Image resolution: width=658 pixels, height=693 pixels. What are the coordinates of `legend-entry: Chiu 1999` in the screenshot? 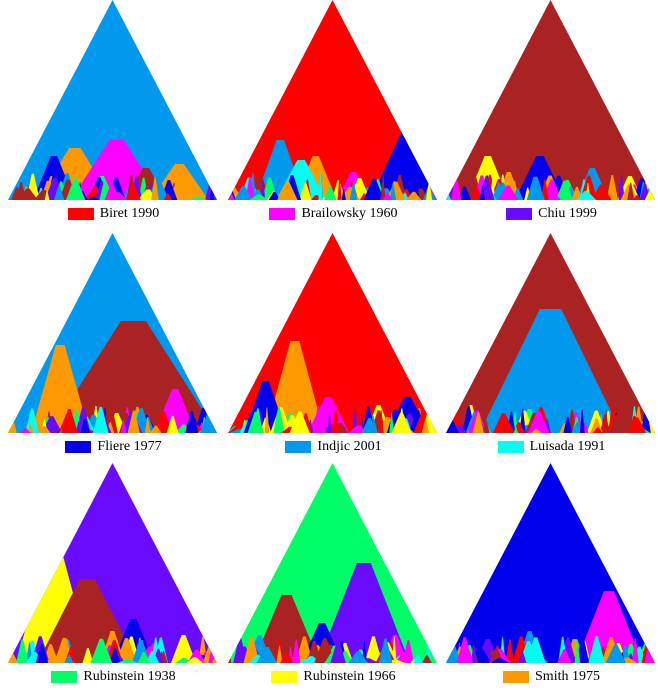 It's located at (550, 214).